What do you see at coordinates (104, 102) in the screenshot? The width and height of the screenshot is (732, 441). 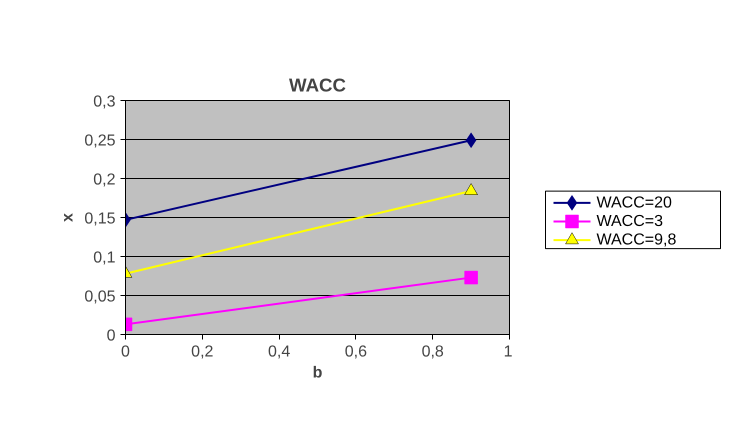 I see `y-tick-label: 0,3` at bounding box center [104, 102].